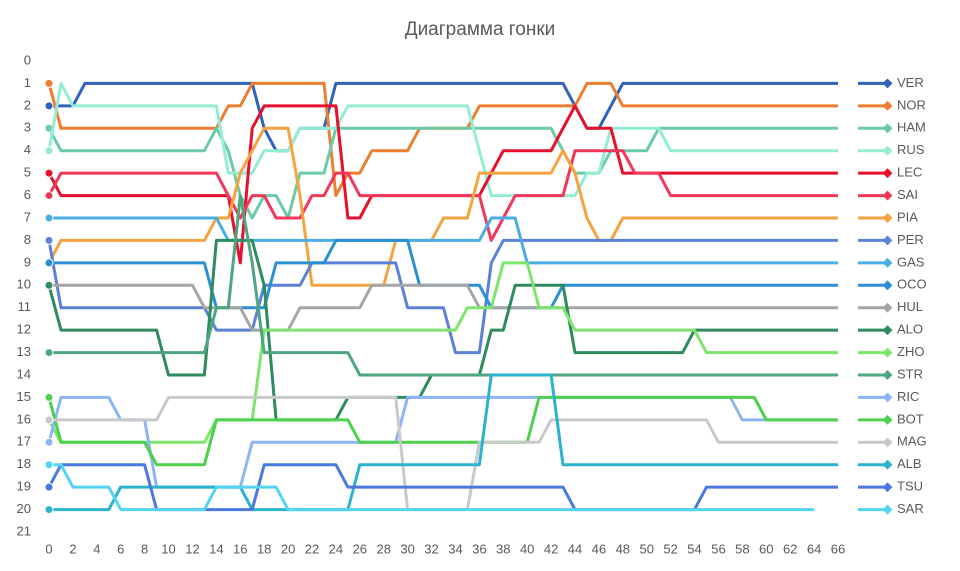 Image resolution: width=960 pixels, height=571 pixels. Describe the element at coordinates (264, 548) in the screenshot. I see `x-tick-label: 18` at that location.